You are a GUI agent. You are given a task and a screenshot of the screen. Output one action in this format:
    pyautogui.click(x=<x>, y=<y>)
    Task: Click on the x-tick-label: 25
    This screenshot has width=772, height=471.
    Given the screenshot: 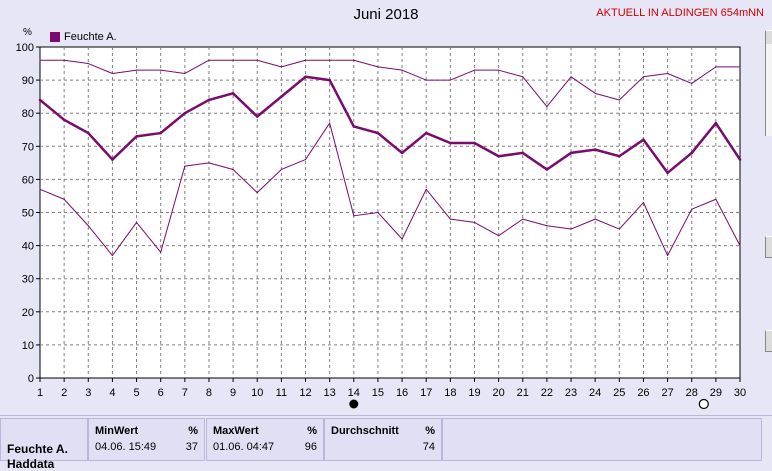 What is the action you would take?
    pyautogui.click(x=619, y=393)
    